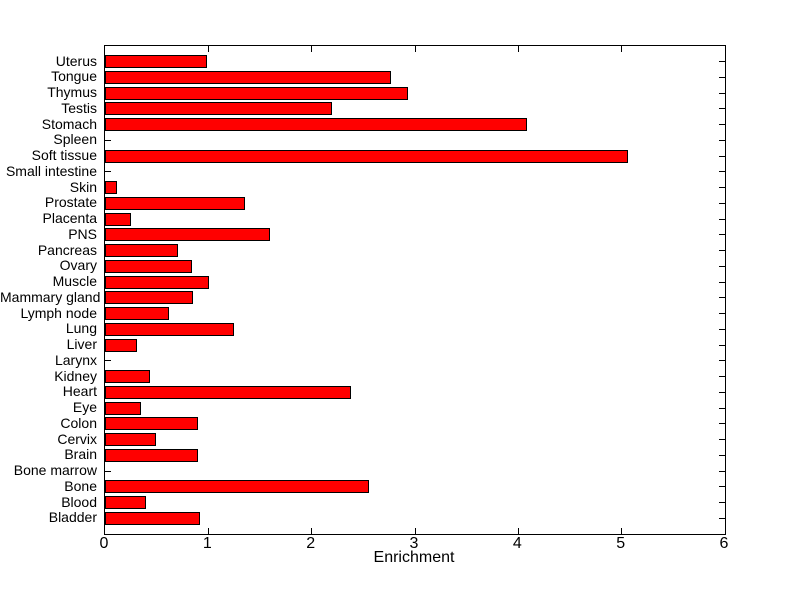  Describe the element at coordinates (104, 543) in the screenshot. I see `x-tick-label: 0` at that location.